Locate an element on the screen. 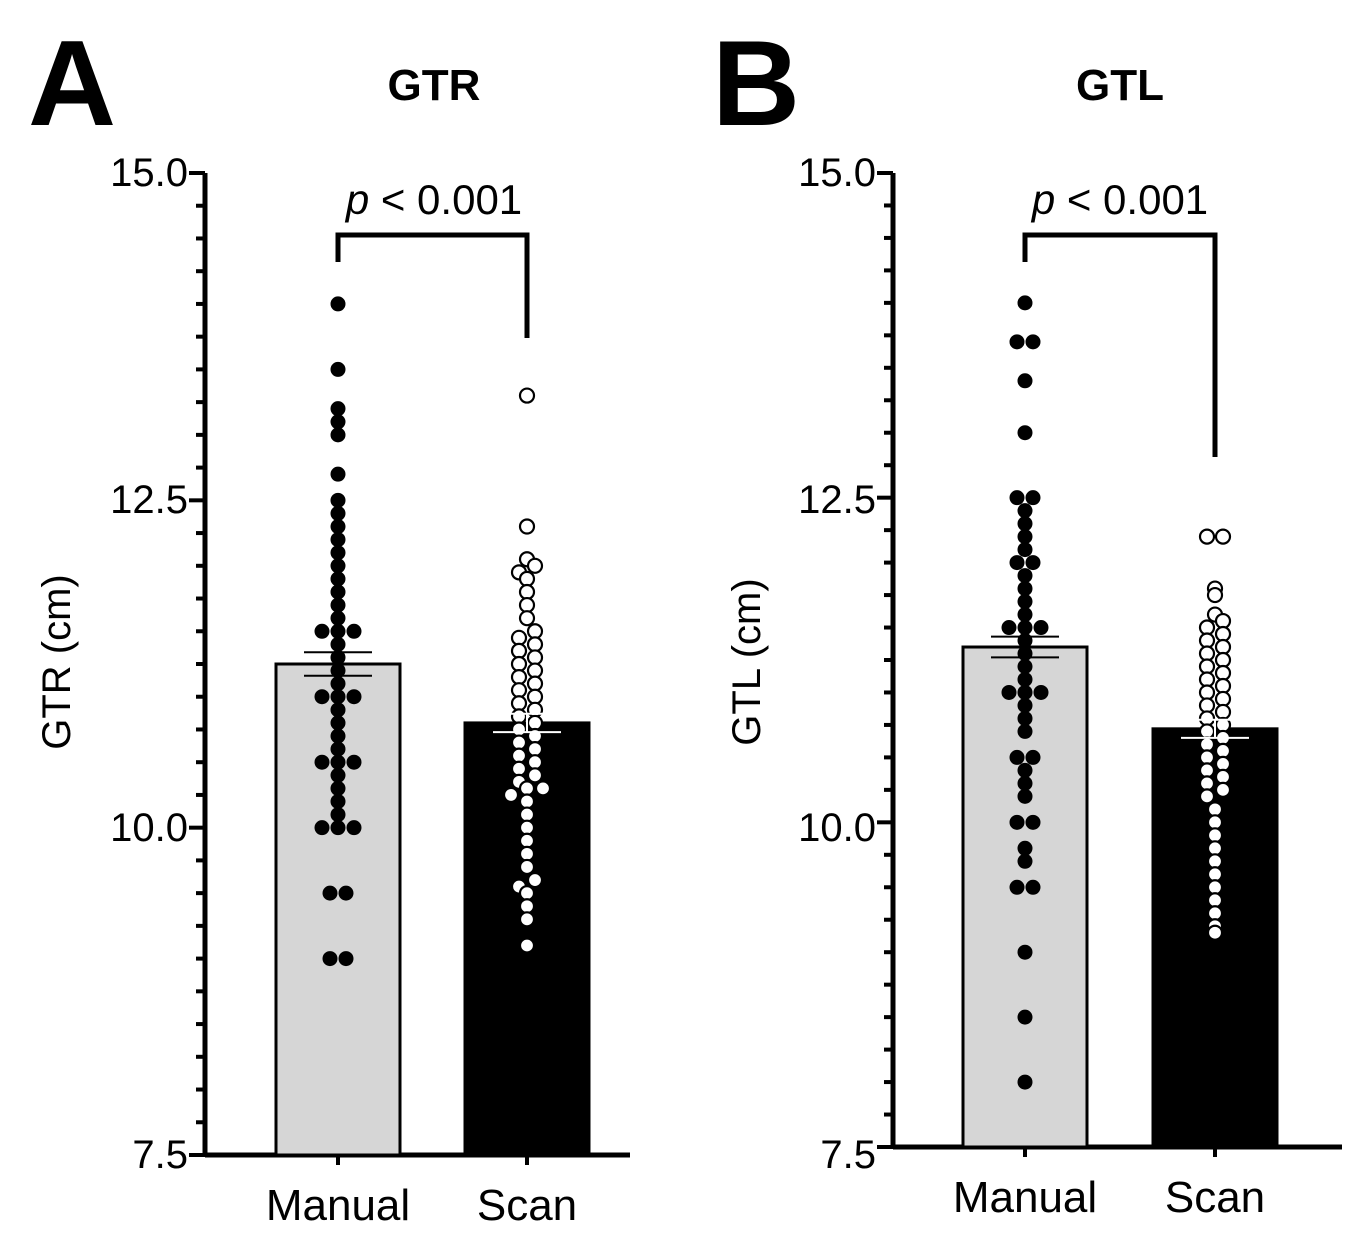 This screenshot has width=1366, height=1248. panel-b-p-symbol: p is located at coordinates (1042, 199).